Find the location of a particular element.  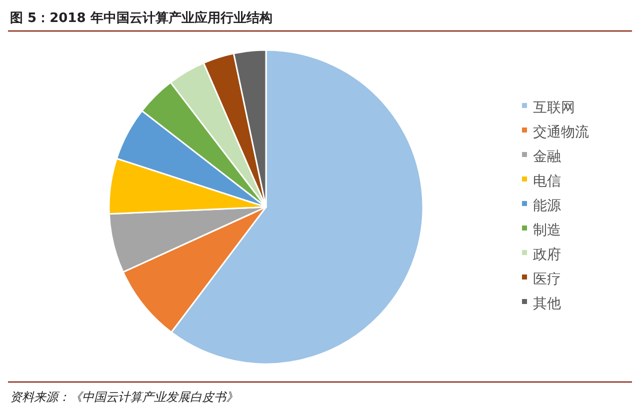

legend-label: 互联网 is located at coordinates (554, 108).